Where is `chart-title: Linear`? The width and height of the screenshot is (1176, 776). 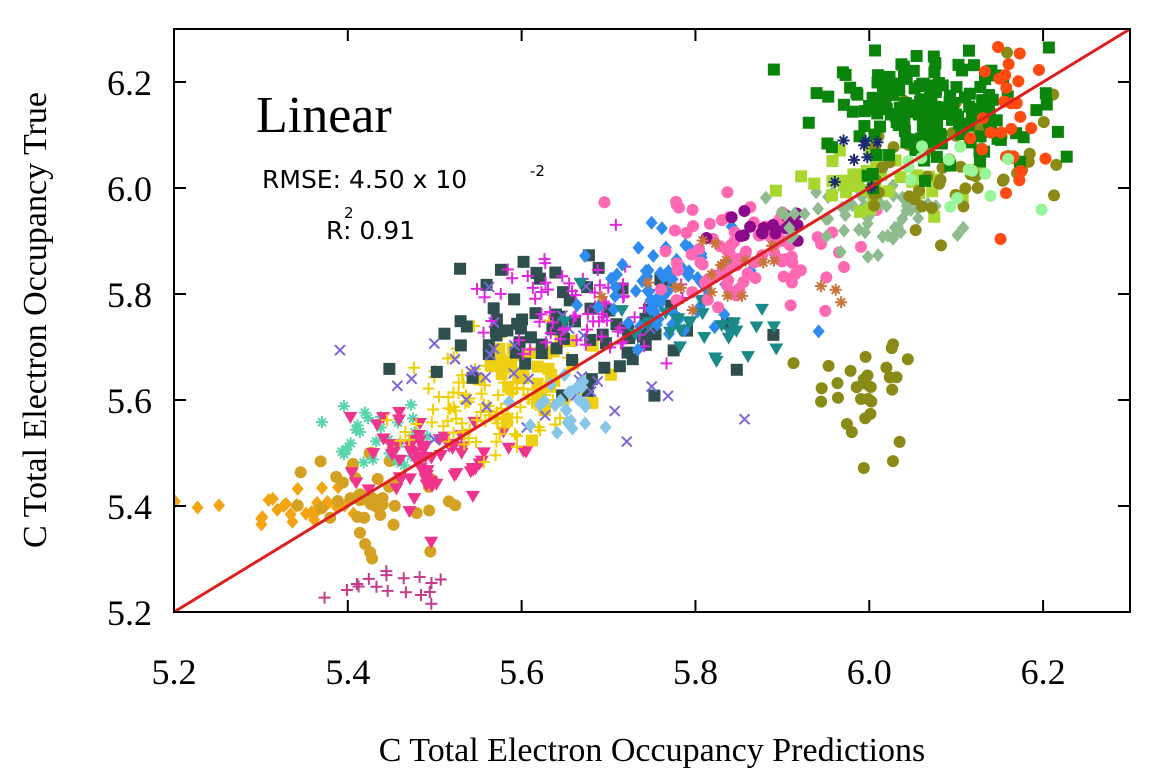 chart-title: Linear is located at coordinates (324, 115).